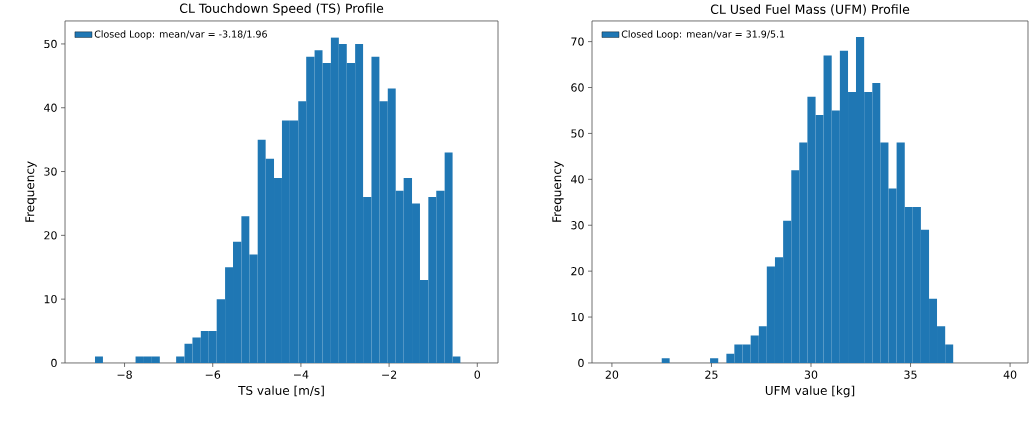  I want to click on x-tick-label: 20, so click(612, 374).